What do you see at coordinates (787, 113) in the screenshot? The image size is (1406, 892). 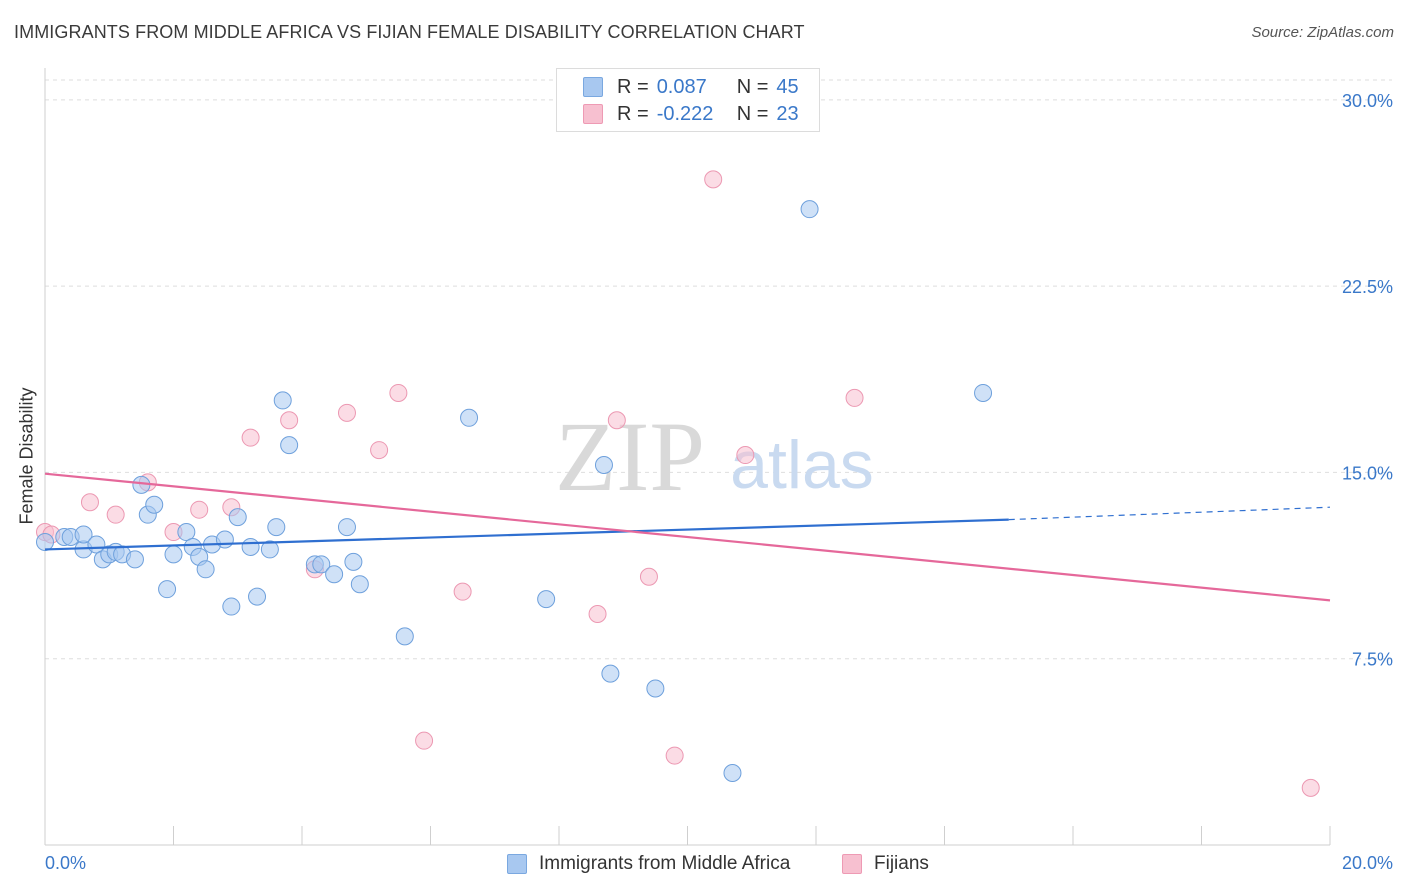 I see `legend-n-value: 23` at bounding box center [787, 113].